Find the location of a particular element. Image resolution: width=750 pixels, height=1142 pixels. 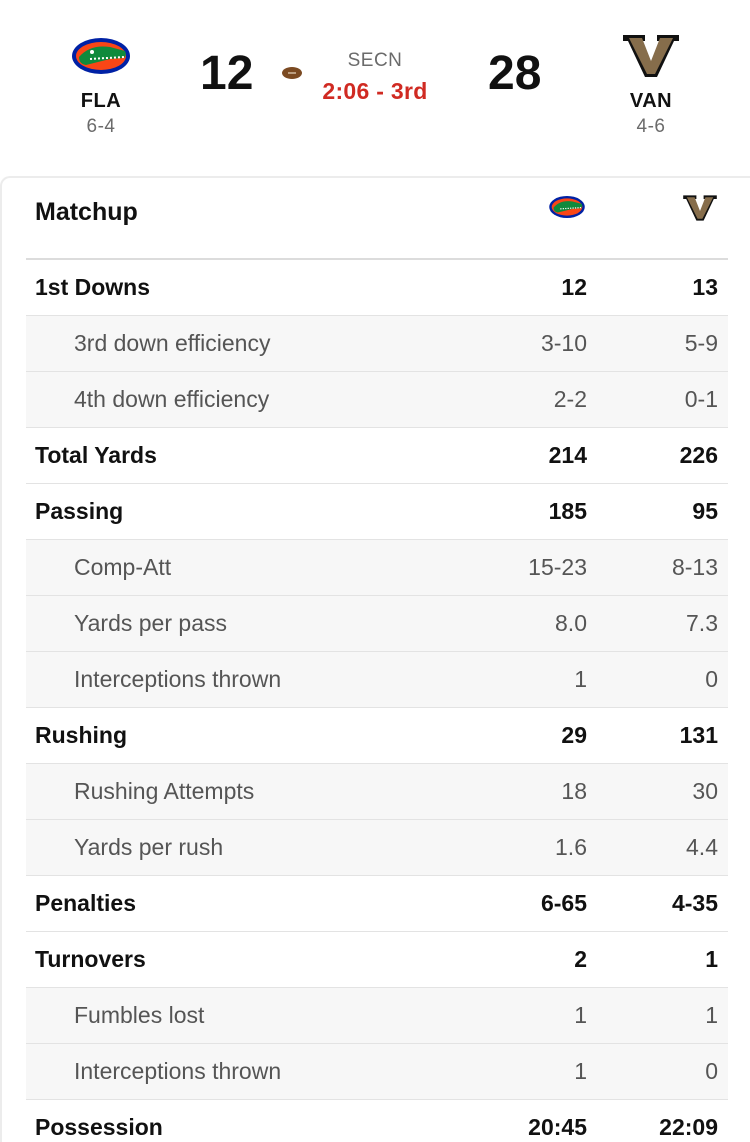

stat-label: 4th down efficiency is located at coordinates (172, 399).